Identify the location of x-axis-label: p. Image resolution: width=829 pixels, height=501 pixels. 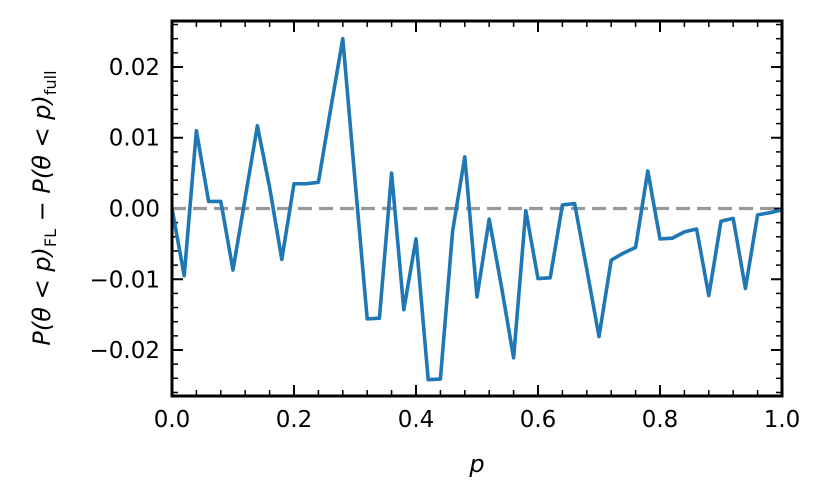
(476, 464).